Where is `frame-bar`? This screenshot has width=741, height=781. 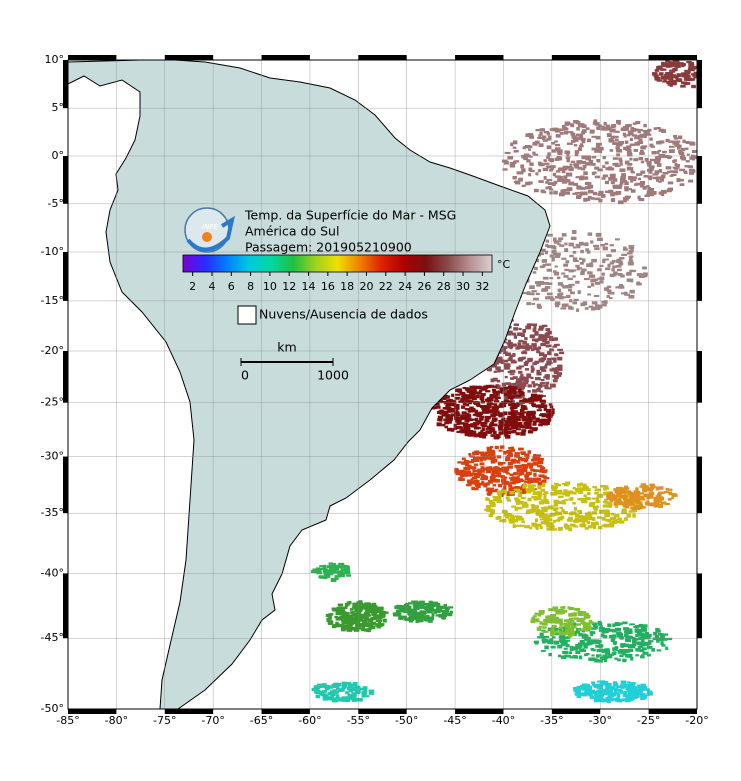 frame-bar is located at coordinates (285, 711).